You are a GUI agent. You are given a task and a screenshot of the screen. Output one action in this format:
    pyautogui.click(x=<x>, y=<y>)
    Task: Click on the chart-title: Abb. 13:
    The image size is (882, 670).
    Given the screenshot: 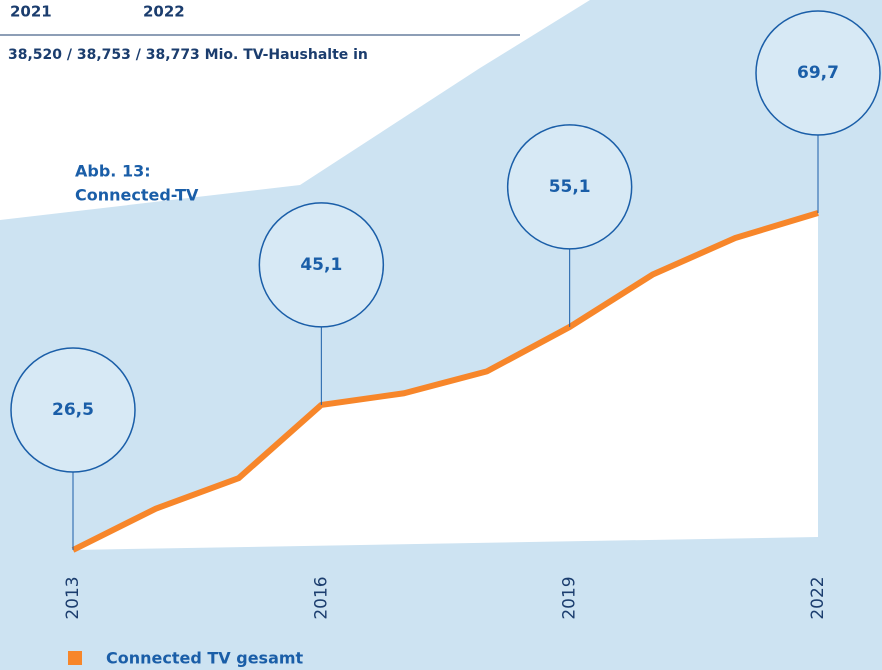 What is the action you would take?
    pyautogui.click(x=113, y=171)
    